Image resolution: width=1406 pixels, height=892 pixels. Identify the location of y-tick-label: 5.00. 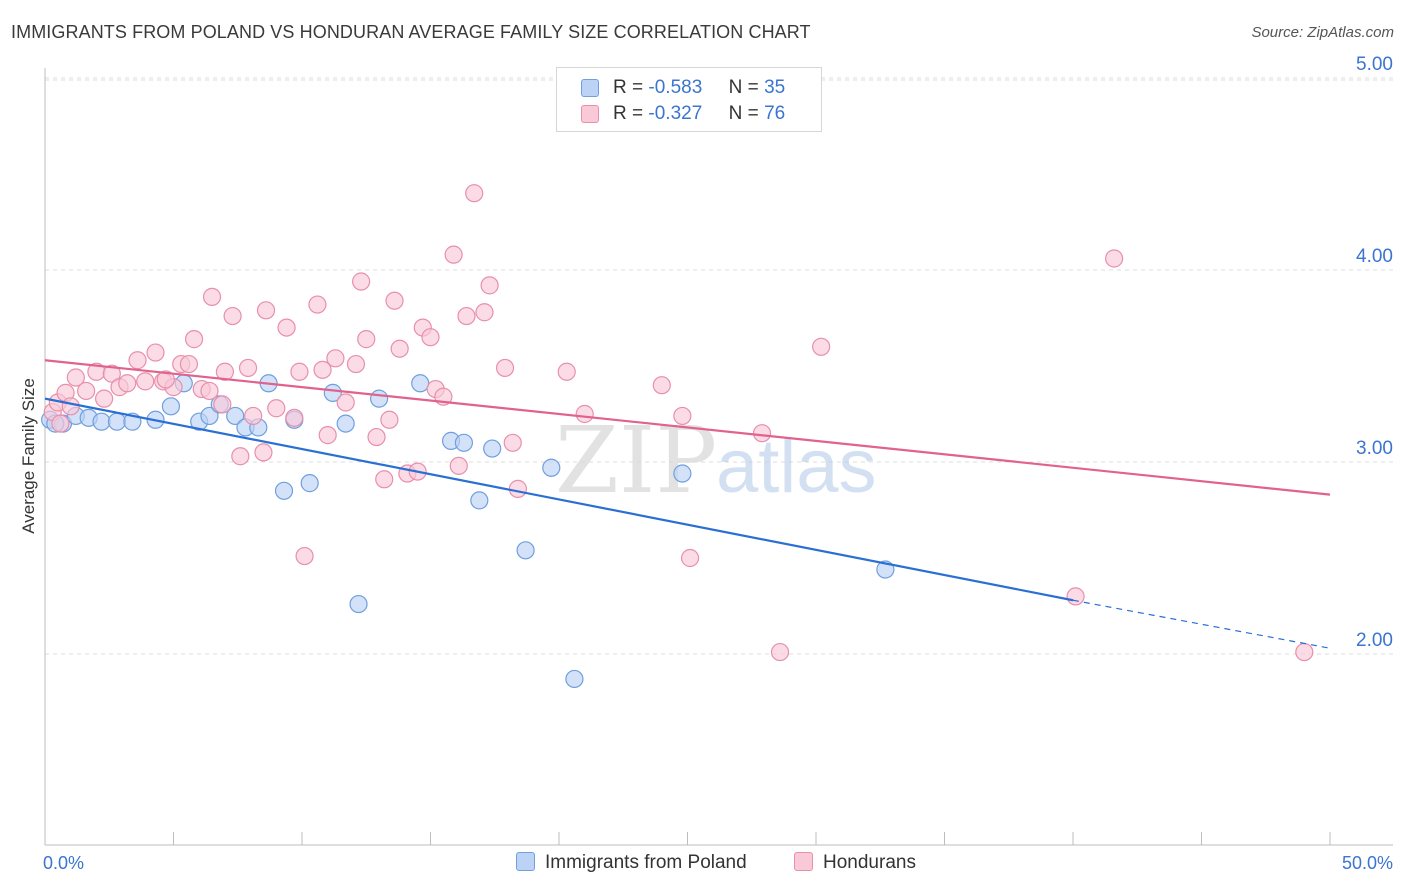
(1374, 64).